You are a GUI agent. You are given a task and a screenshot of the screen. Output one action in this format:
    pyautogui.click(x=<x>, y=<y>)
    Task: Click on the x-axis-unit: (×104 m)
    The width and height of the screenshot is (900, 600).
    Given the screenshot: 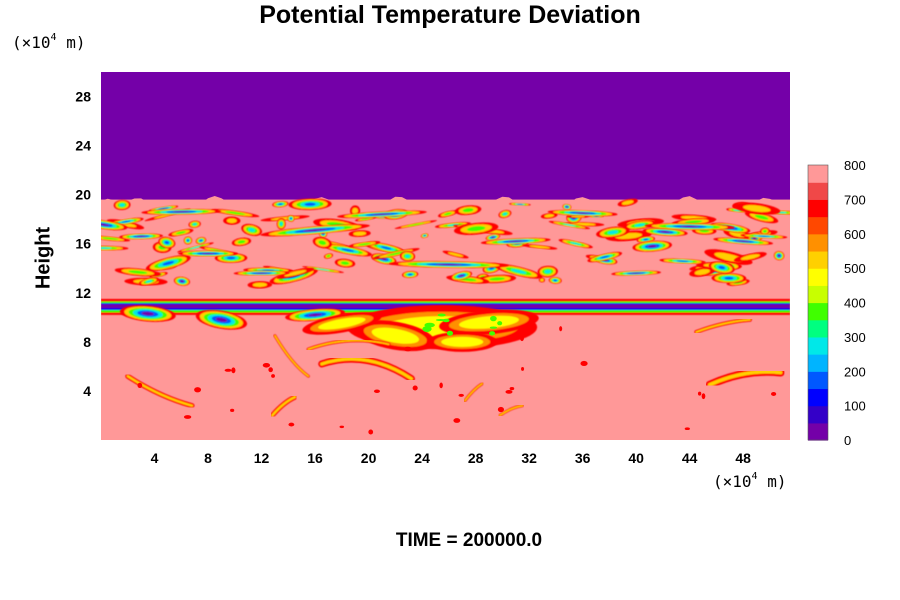 What is the action you would take?
    pyautogui.click(x=750, y=480)
    